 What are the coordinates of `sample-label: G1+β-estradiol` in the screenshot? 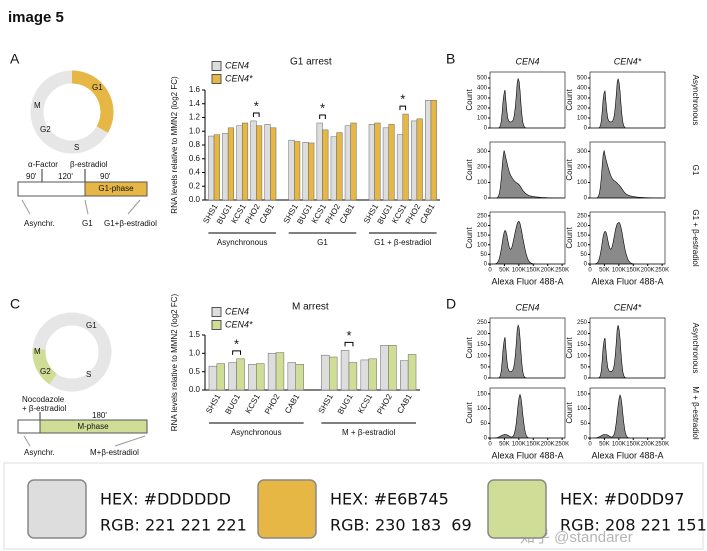 It's located at (130, 223).